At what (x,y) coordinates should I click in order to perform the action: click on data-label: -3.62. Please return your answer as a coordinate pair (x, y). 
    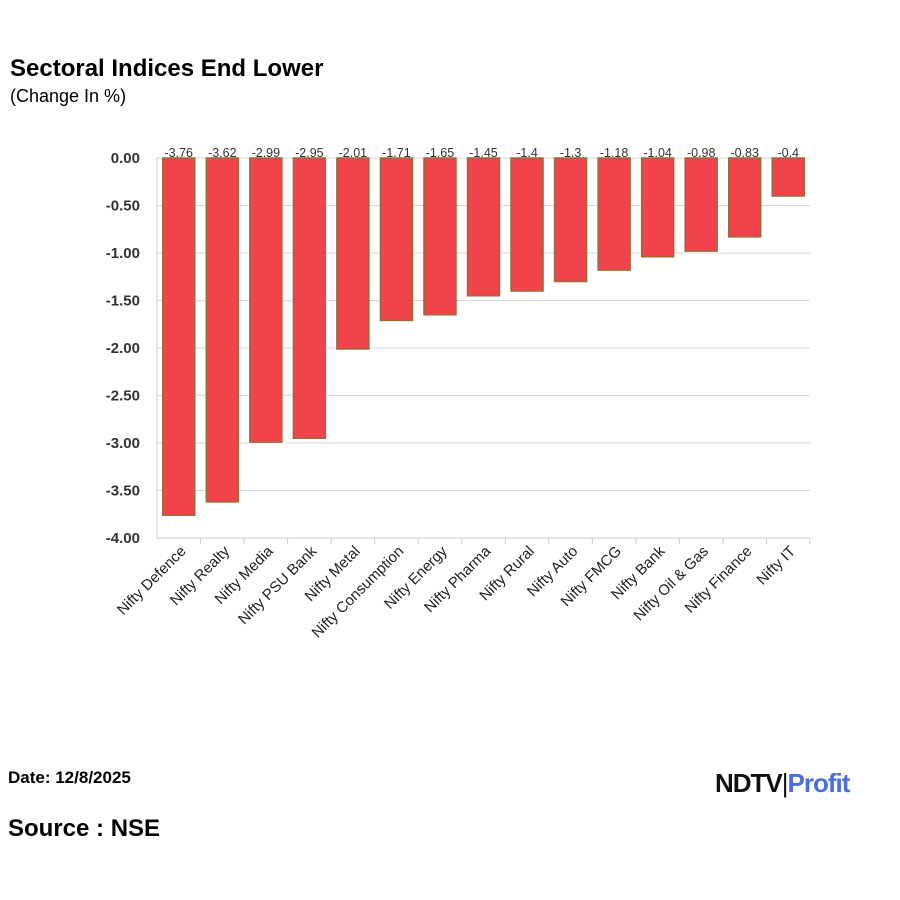
    Looking at the image, I should click on (222, 153).